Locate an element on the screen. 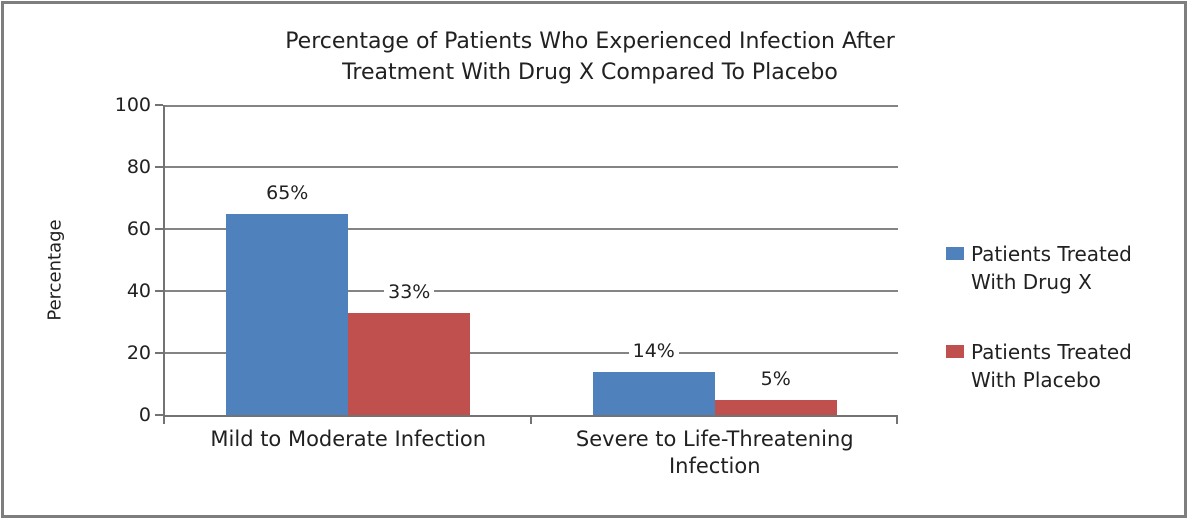  bar-value-label: 14% is located at coordinates (654, 351).